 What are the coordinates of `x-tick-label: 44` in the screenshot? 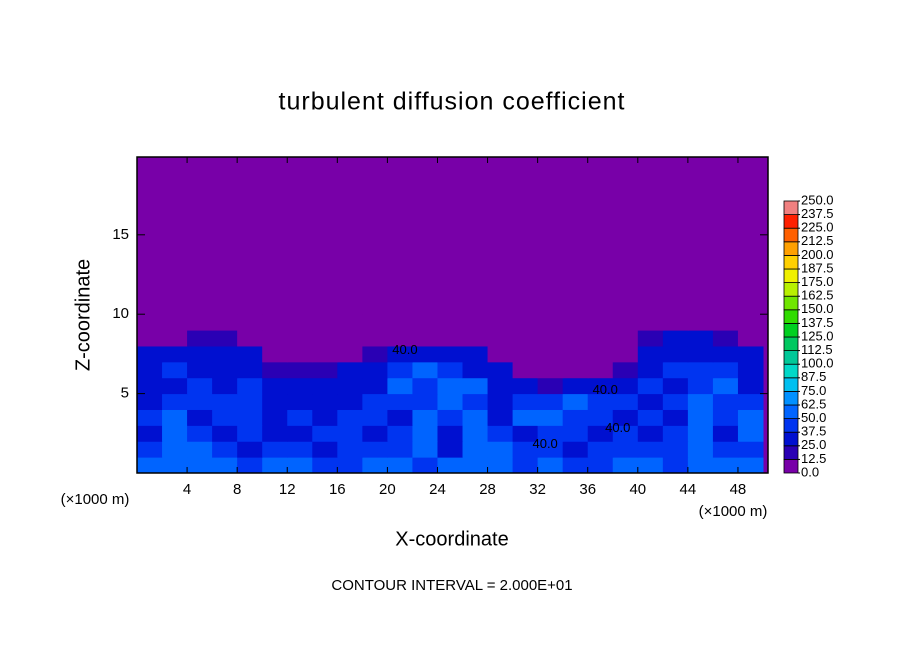 It's located at (688, 489).